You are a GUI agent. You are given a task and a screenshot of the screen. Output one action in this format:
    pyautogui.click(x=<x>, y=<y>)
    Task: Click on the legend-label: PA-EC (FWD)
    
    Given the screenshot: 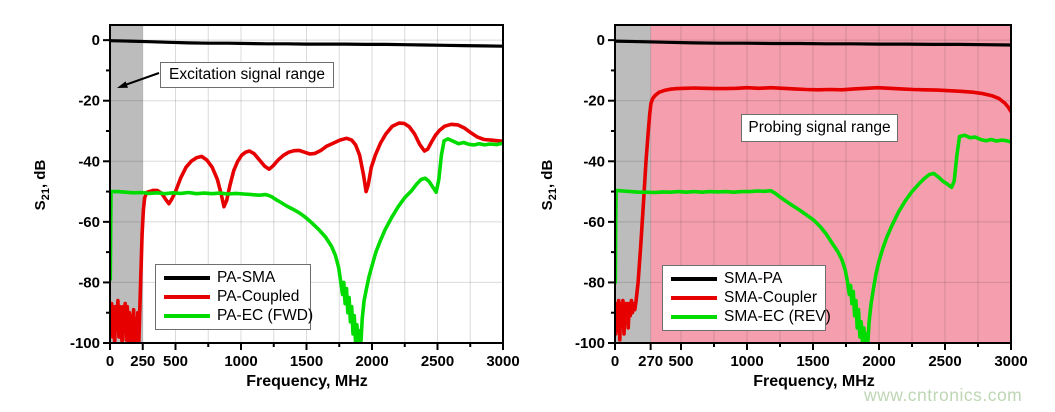 What is the action you would take?
    pyautogui.click(x=265, y=316)
    